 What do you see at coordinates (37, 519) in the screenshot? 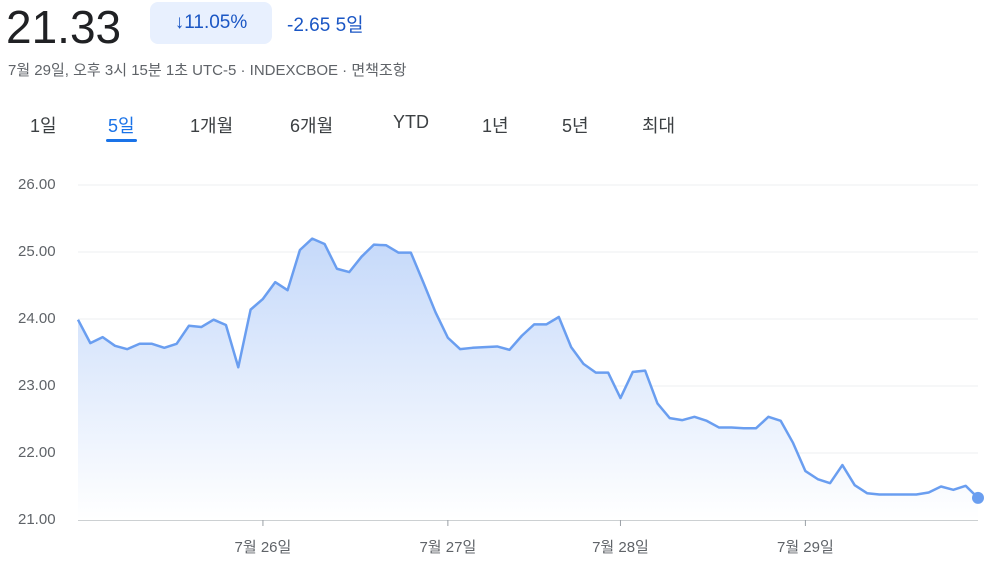
I see `y-tick-label: 21.00` at bounding box center [37, 519].